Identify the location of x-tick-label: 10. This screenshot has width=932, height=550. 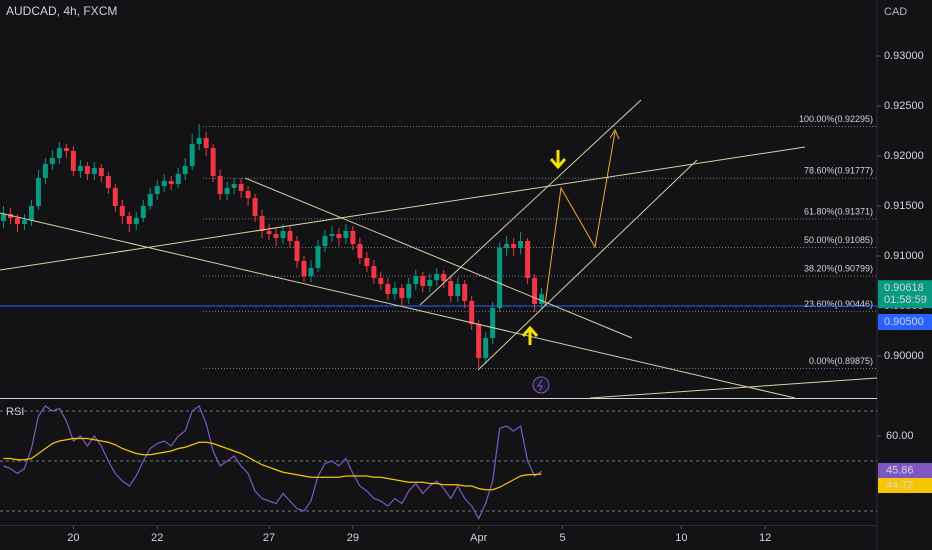
(681, 538).